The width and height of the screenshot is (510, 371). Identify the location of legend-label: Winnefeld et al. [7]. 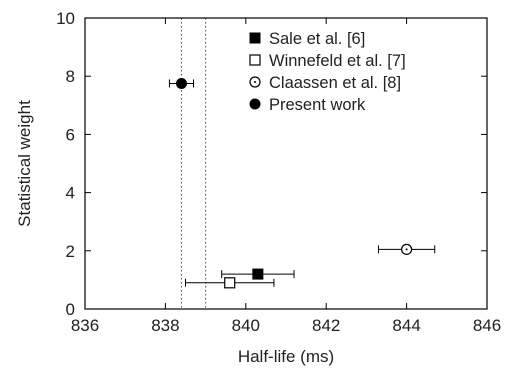
(337, 61).